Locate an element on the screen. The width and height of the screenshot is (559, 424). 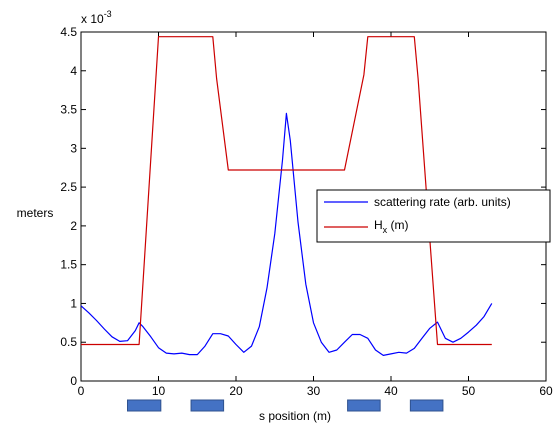
y-tick-label: 0 is located at coordinates (73, 381).